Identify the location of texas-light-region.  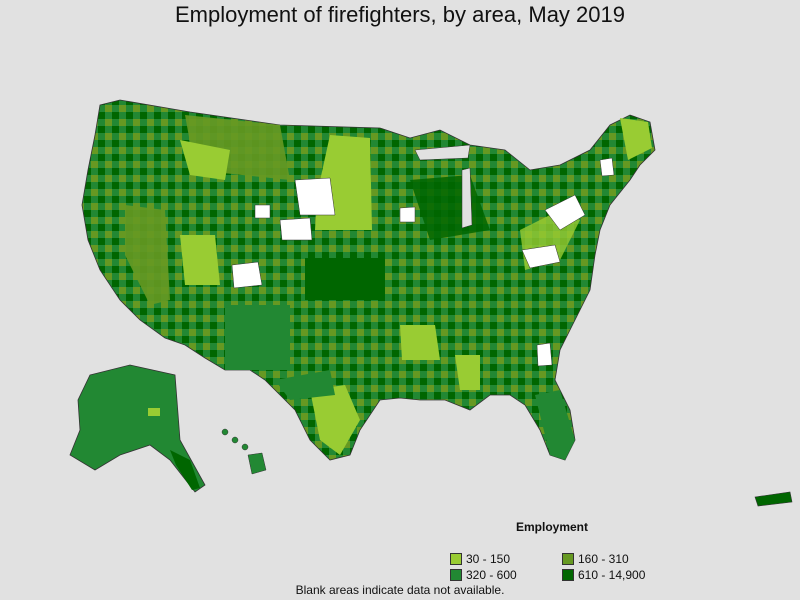
(335, 420).